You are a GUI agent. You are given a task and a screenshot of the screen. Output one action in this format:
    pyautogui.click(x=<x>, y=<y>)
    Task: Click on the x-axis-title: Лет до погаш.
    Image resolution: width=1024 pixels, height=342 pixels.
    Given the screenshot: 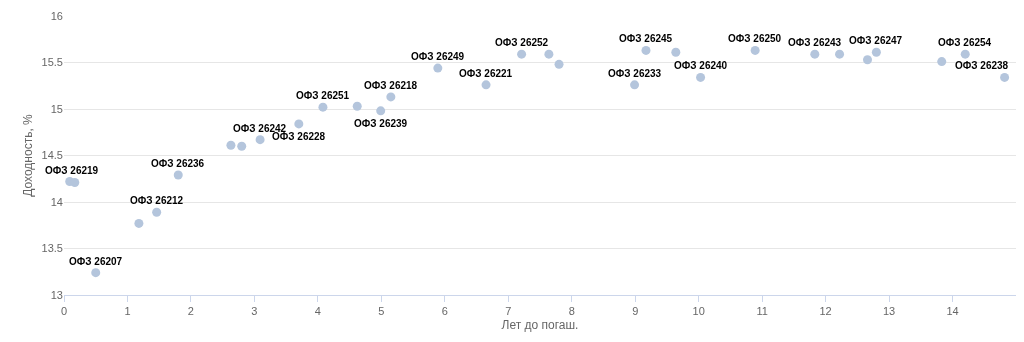 What is the action you would take?
    pyautogui.click(x=540, y=325)
    